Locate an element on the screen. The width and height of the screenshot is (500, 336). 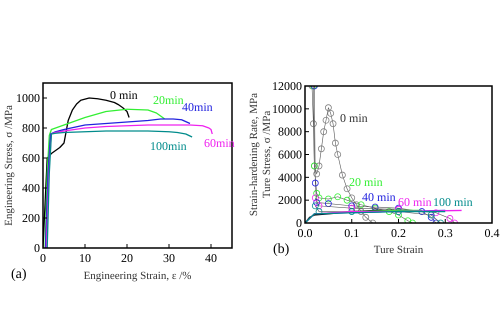
annotation: 60 min is located at coordinates (415, 202).